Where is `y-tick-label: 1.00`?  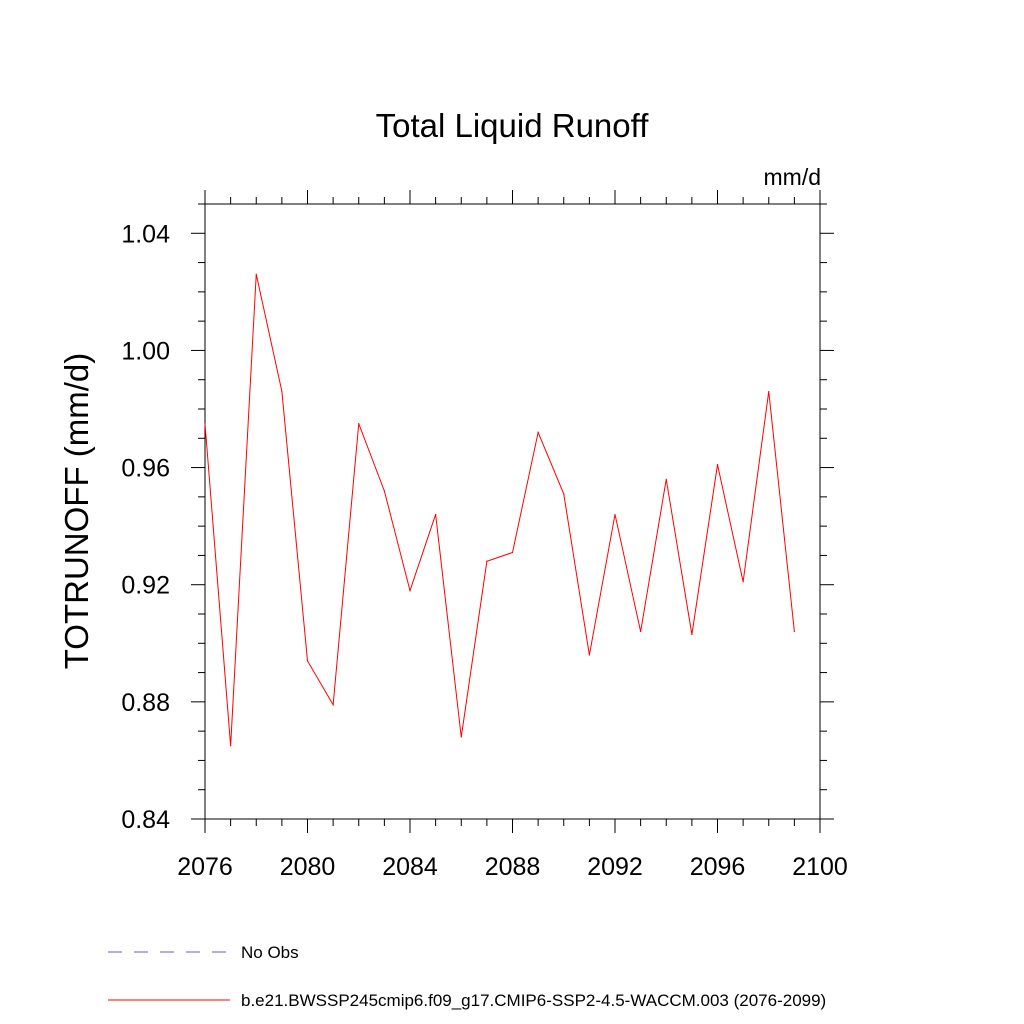 y-tick-label: 1.00 is located at coordinates (145, 351).